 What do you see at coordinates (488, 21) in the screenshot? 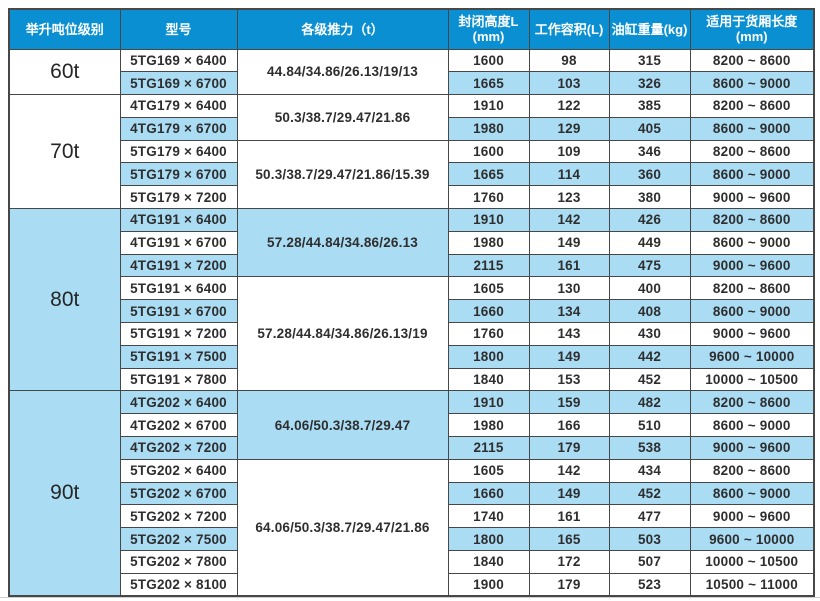
I see `col-header-label: 封闭高度L` at bounding box center [488, 21].